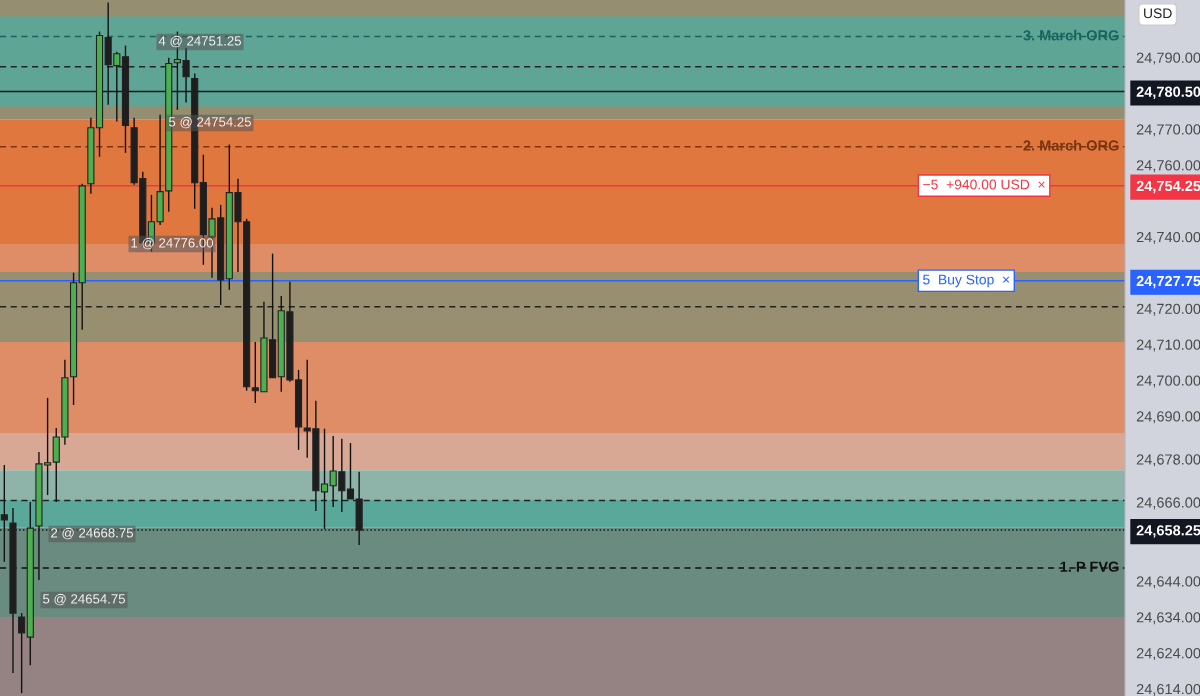  Describe the element at coordinates (22, 653) in the screenshot. I see `candlestick` at that location.